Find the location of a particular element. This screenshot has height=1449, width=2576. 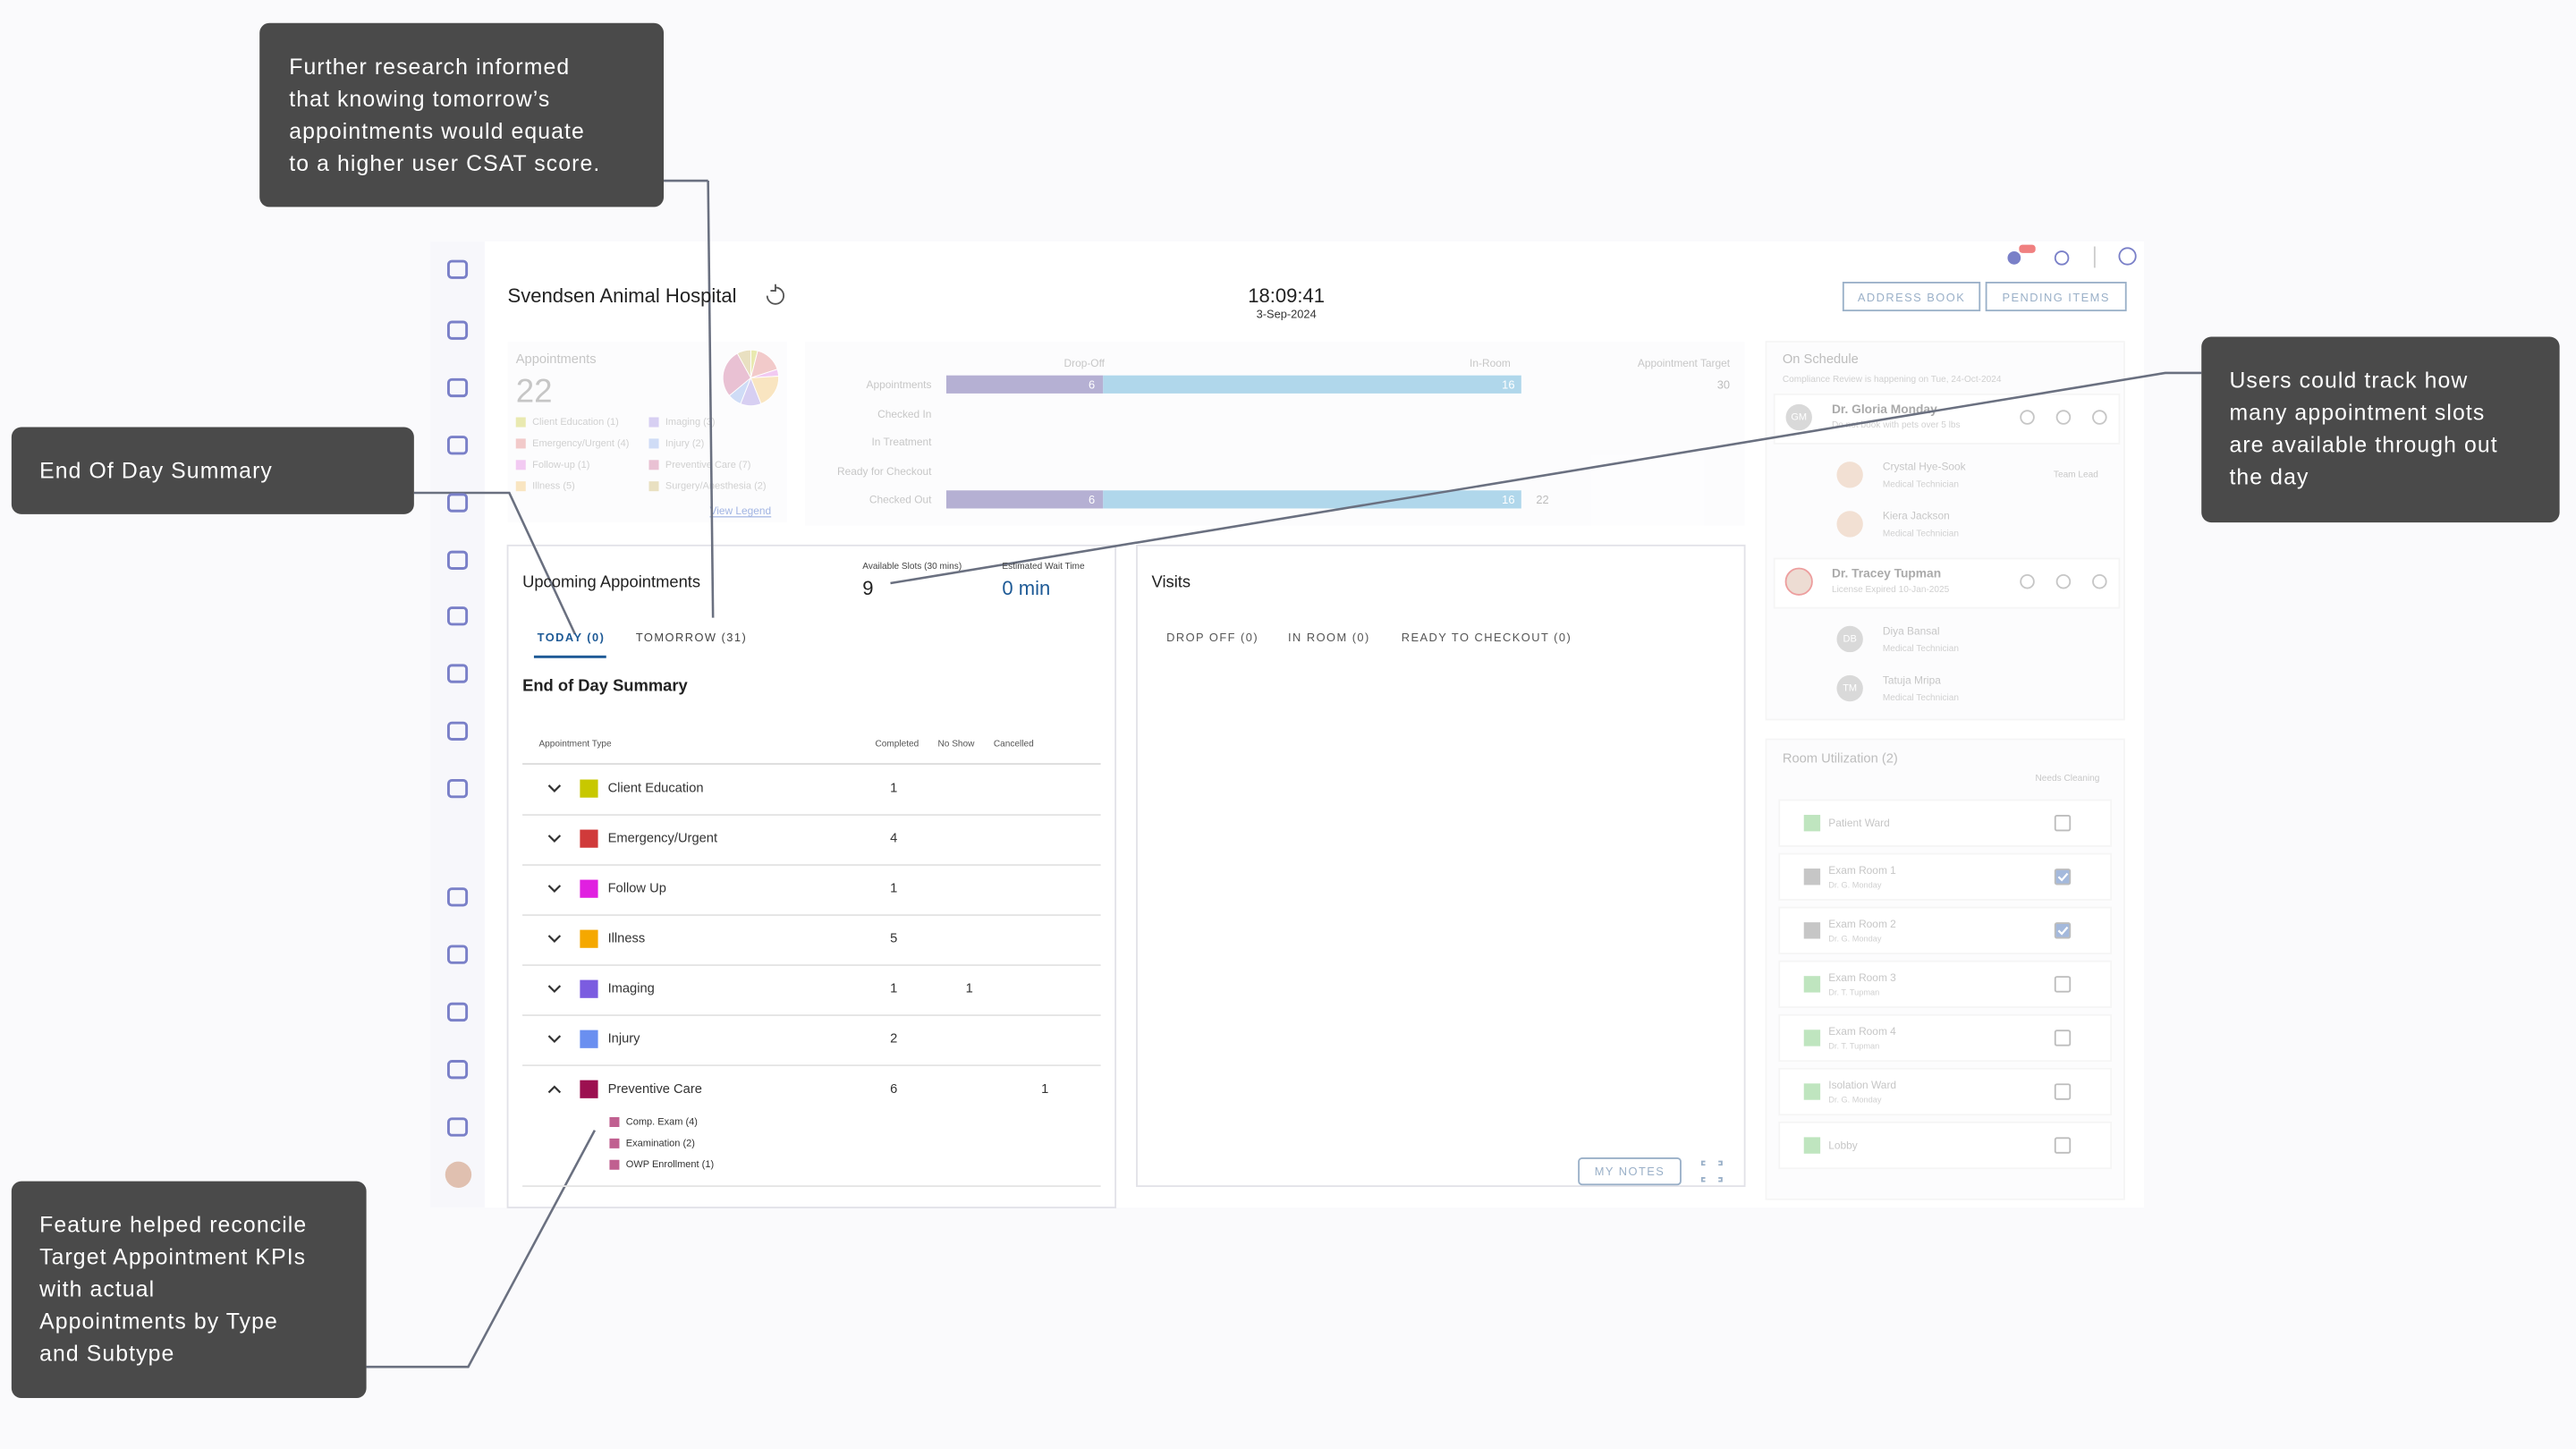

profile-avatar is located at coordinates (458, 1174).